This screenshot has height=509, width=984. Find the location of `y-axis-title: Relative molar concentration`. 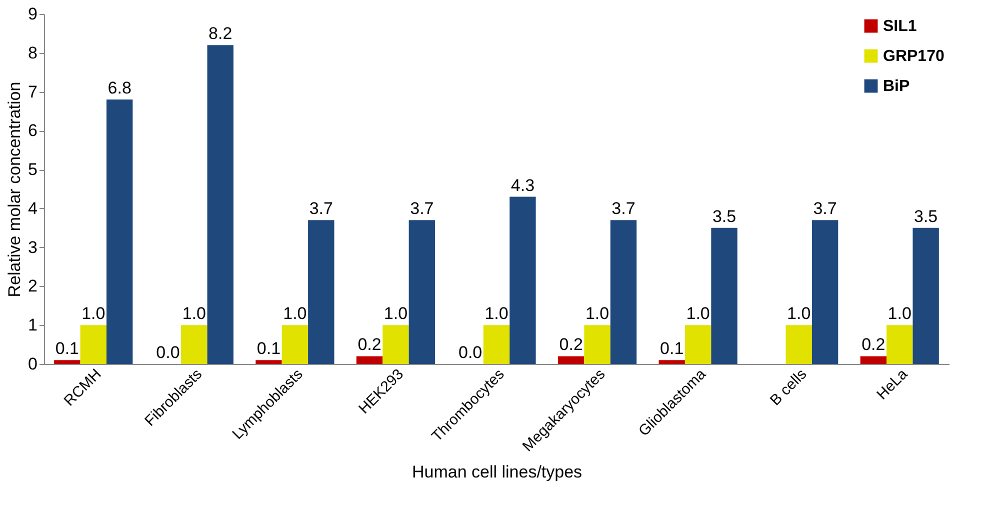

y-axis-title: Relative molar concentration is located at coordinates (14, 190).